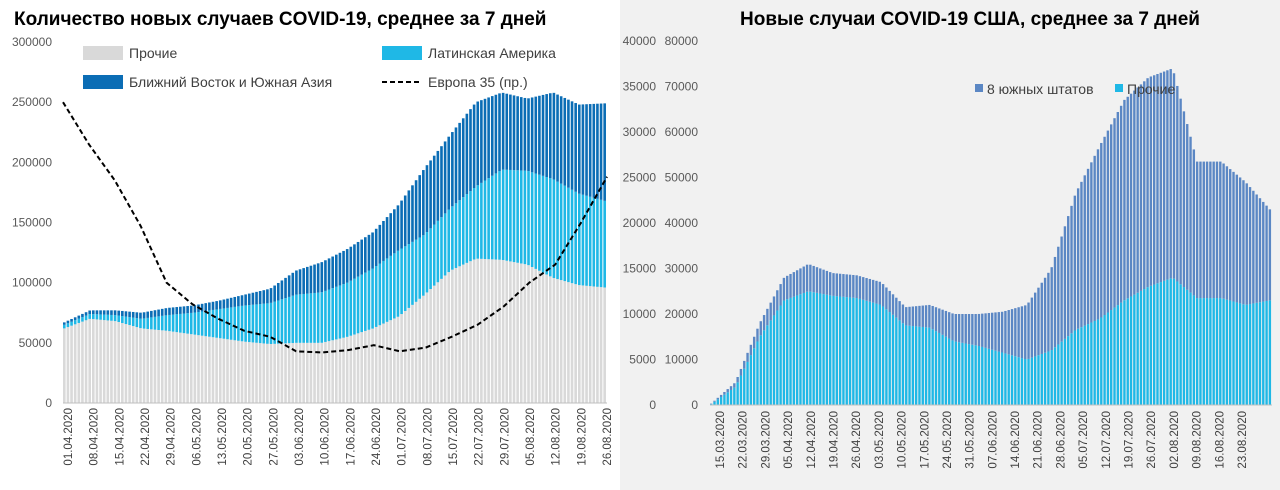 This screenshot has width=1280, height=490. I want to click on x-tick-label: 08.04.2020, so click(95, 437).